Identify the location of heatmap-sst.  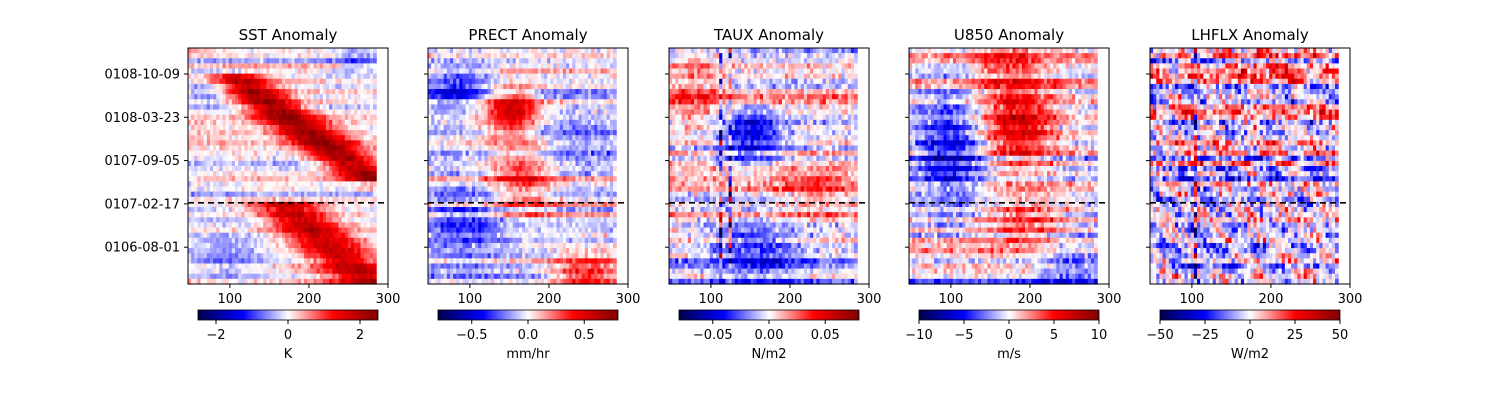
(282, 166).